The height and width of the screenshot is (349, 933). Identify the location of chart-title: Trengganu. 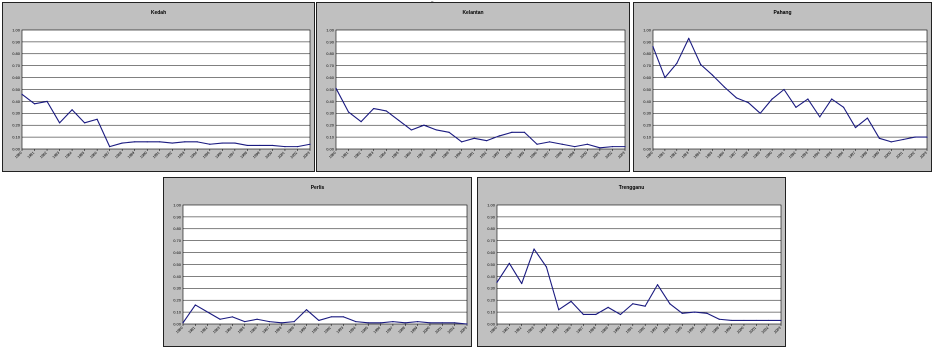
(632, 188).